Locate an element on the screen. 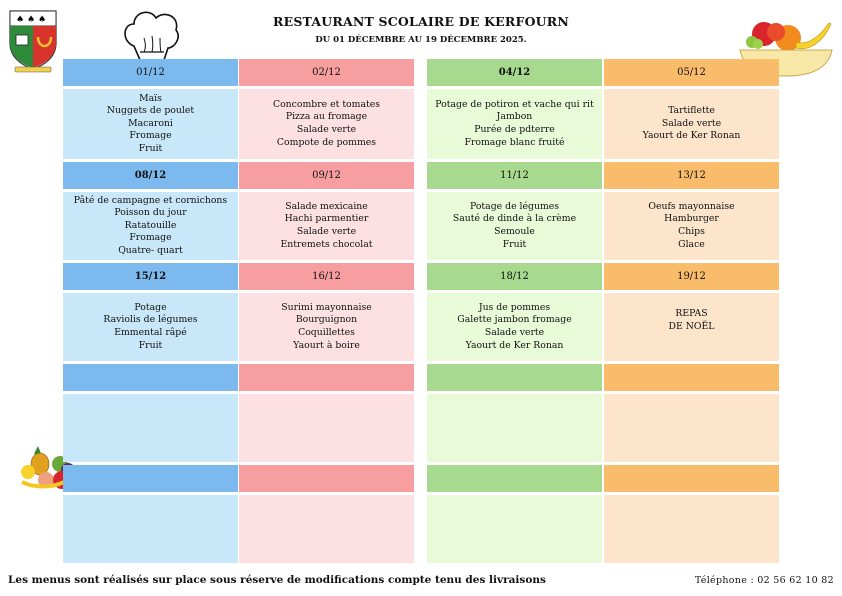 Image resolution: width=842 pixels, height=596 pixels. day-header: 18/12 is located at coordinates (514, 276).